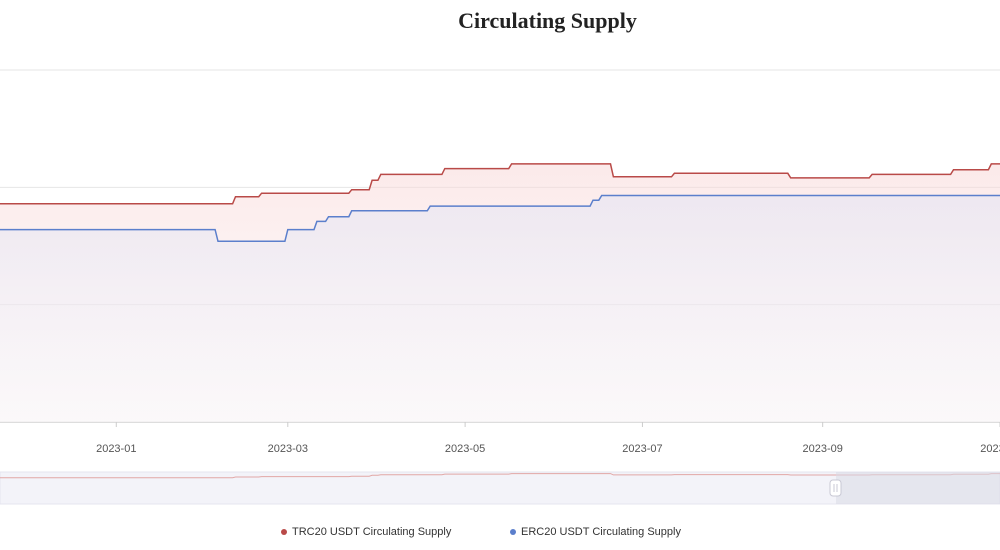  Describe the element at coordinates (372, 532) in the screenshot. I see `legend-label-trc20: TRC20 USDT Circulating Supply` at that location.